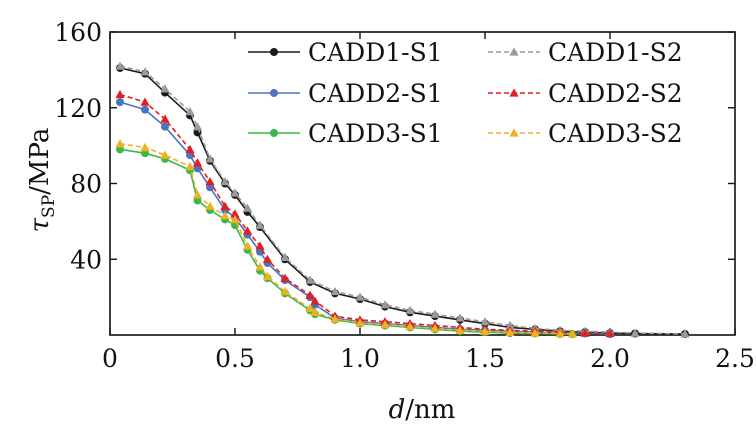 The height and width of the screenshot is (435, 756). I want to click on x-tick-label: 2.0, so click(610, 358).